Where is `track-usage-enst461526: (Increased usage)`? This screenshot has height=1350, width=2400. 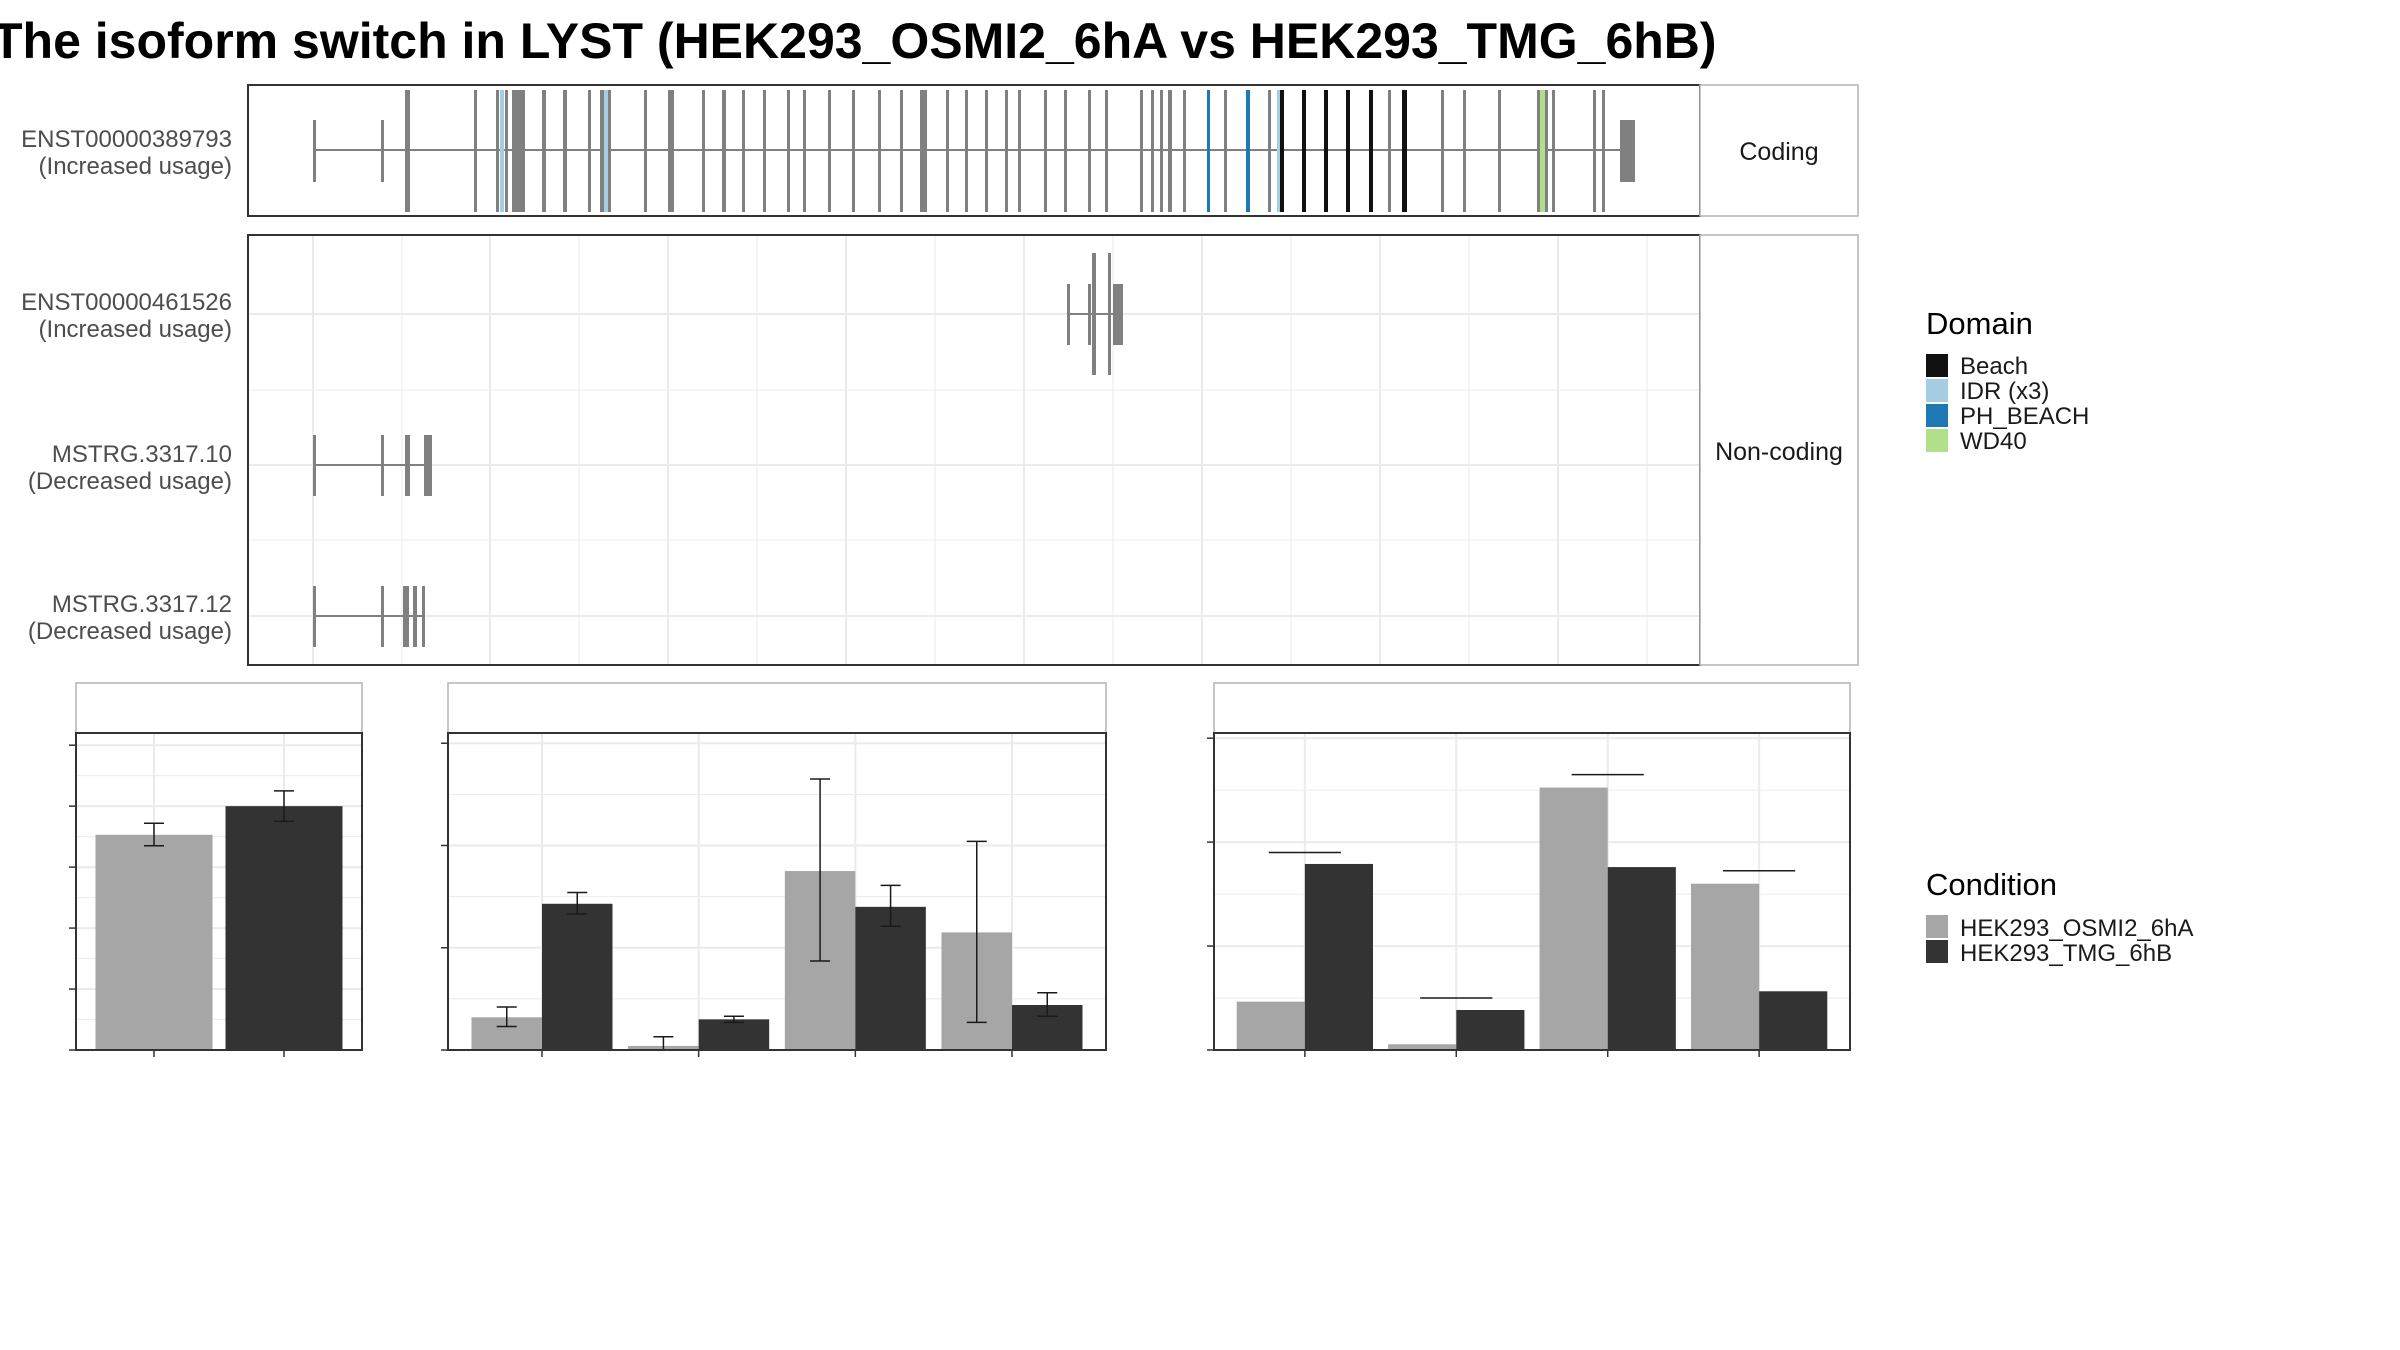
track-usage-enst461526: (Increased usage) is located at coordinates (135, 329).